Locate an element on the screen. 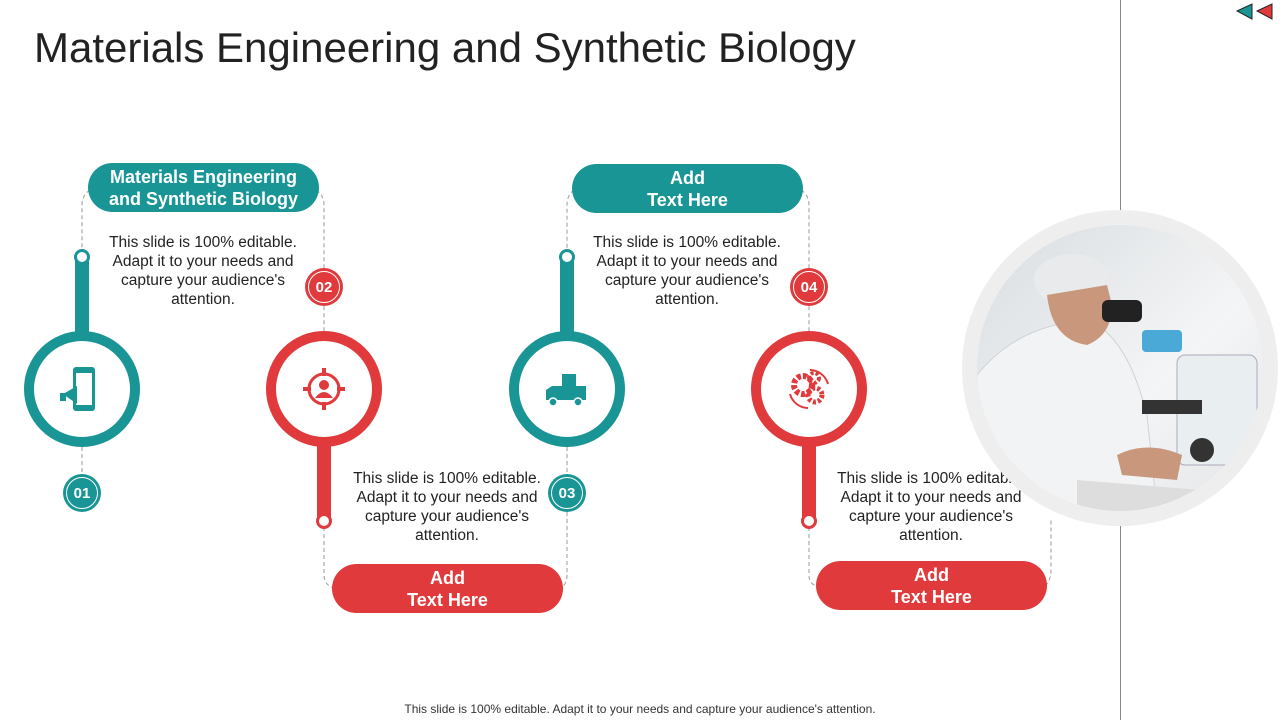 Image resolution: width=1280 pixels, height=720 pixels. gears-cycle-icon is located at coordinates (809, 389).